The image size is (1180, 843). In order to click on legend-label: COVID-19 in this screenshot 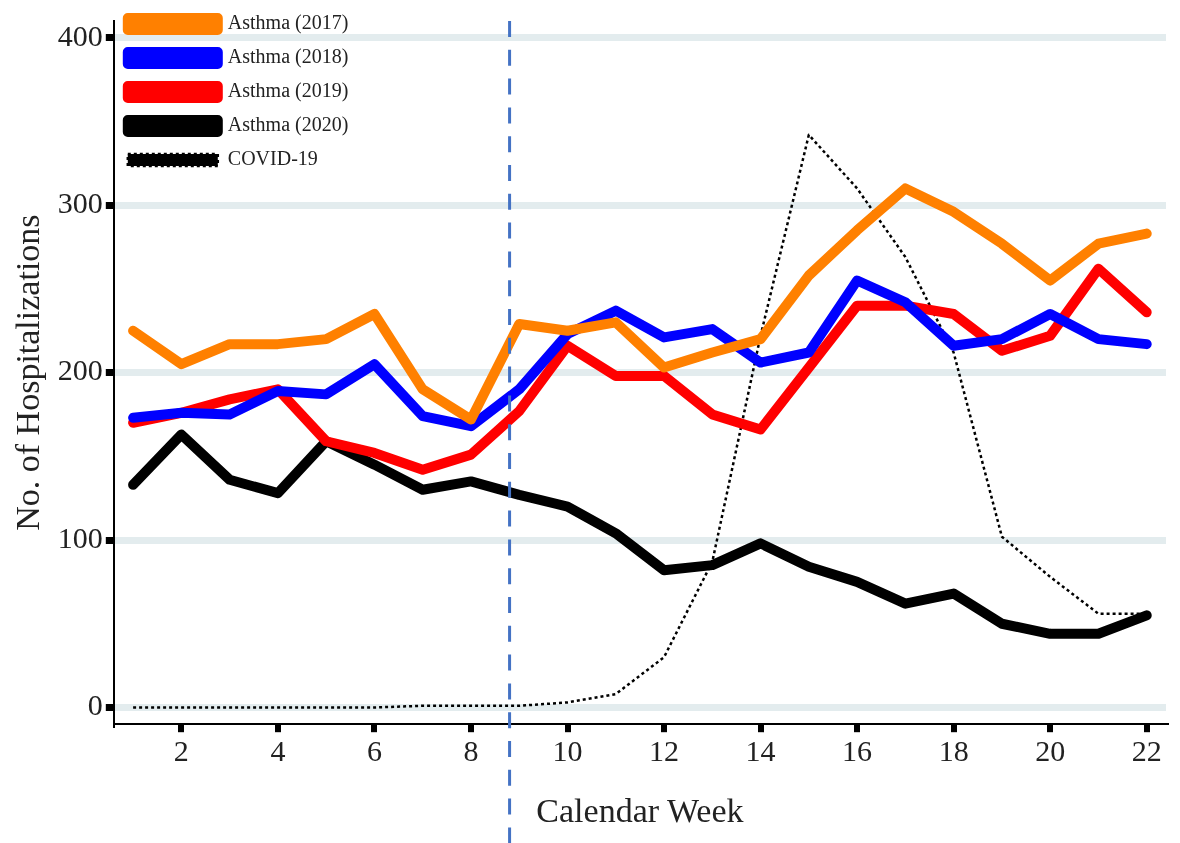, I will do `click(272, 158)`.